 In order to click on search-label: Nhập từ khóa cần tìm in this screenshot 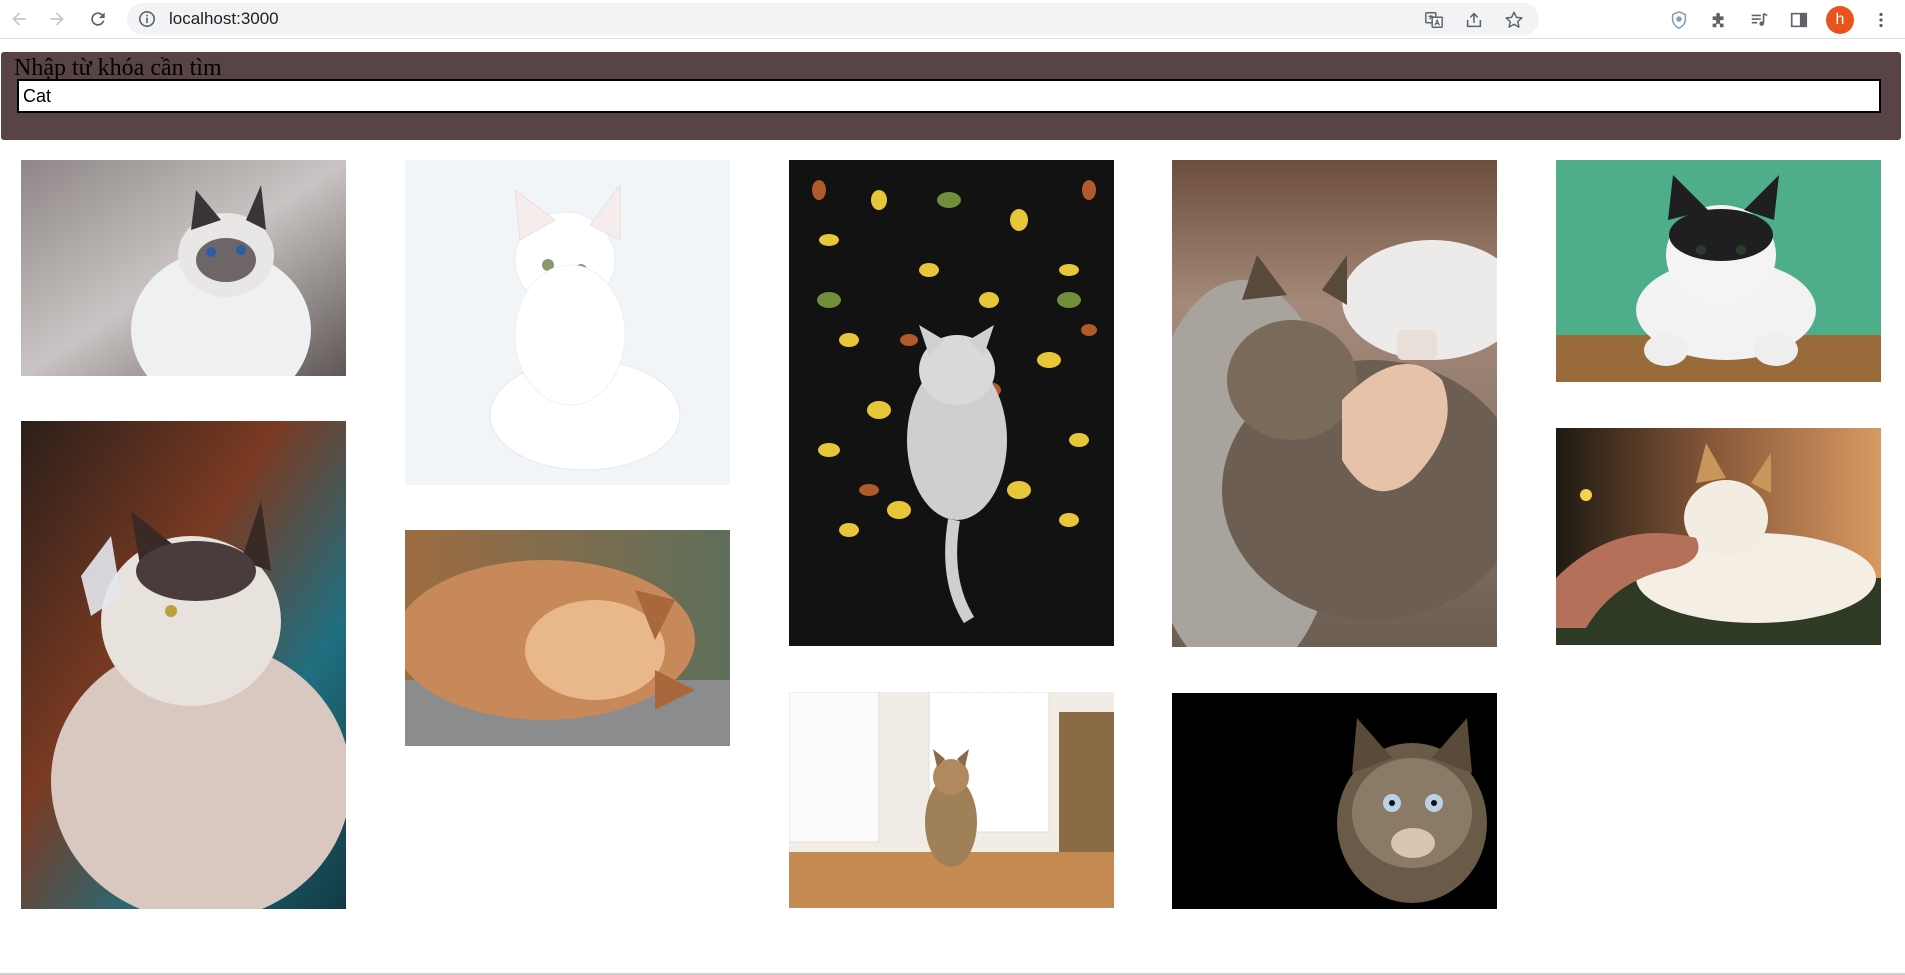, I will do `click(118, 68)`.